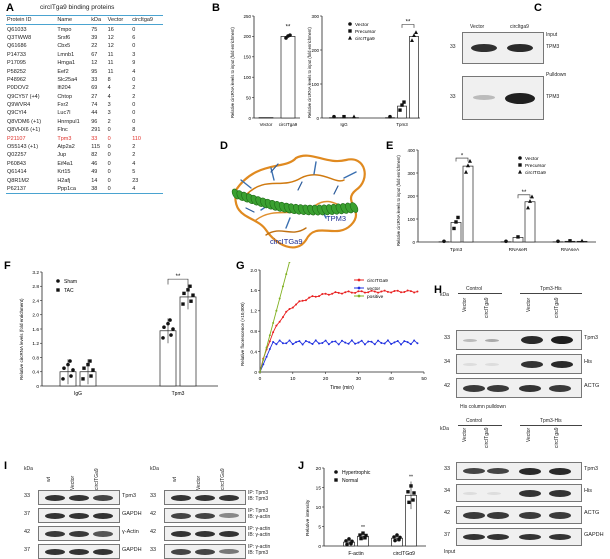  Describe the element at coordinates (16, 71) in the screenshot. I see `table-cell: P58252` at that location.